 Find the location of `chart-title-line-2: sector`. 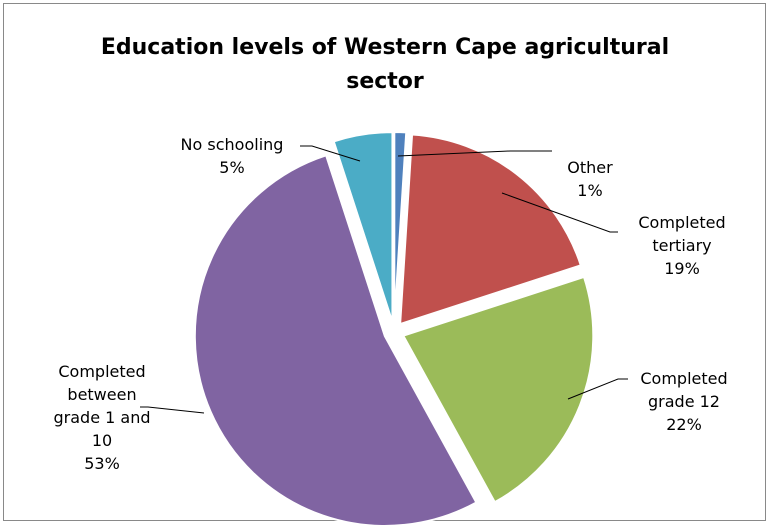

chart-title-line-2: sector is located at coordinates (385, 81).